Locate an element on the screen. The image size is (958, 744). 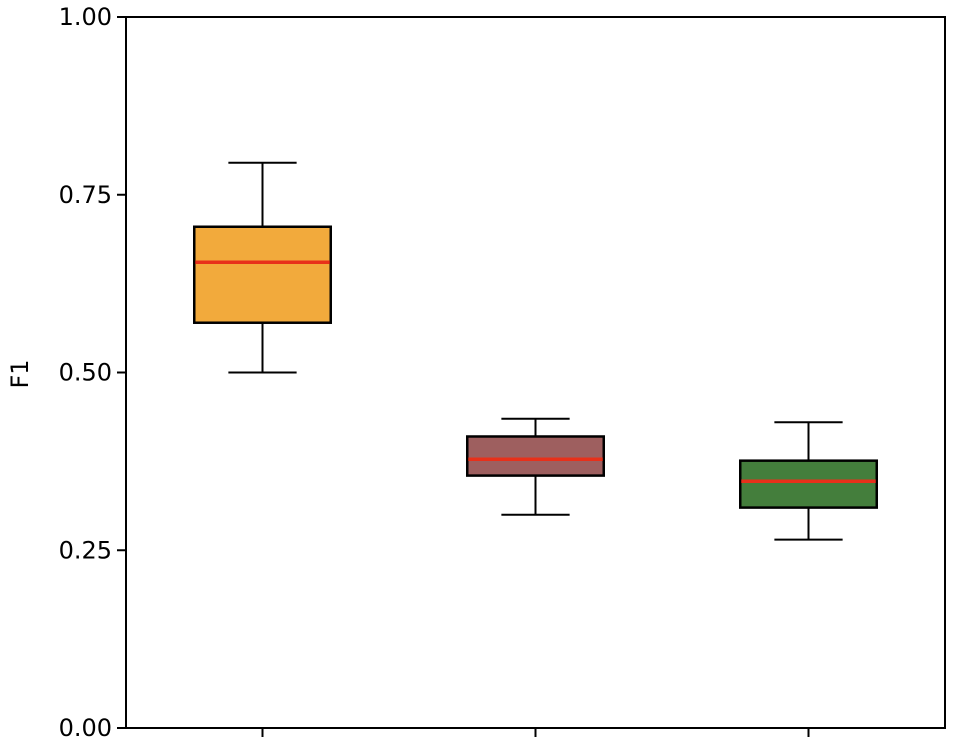
x-axis is located at coordinates (535, 732).